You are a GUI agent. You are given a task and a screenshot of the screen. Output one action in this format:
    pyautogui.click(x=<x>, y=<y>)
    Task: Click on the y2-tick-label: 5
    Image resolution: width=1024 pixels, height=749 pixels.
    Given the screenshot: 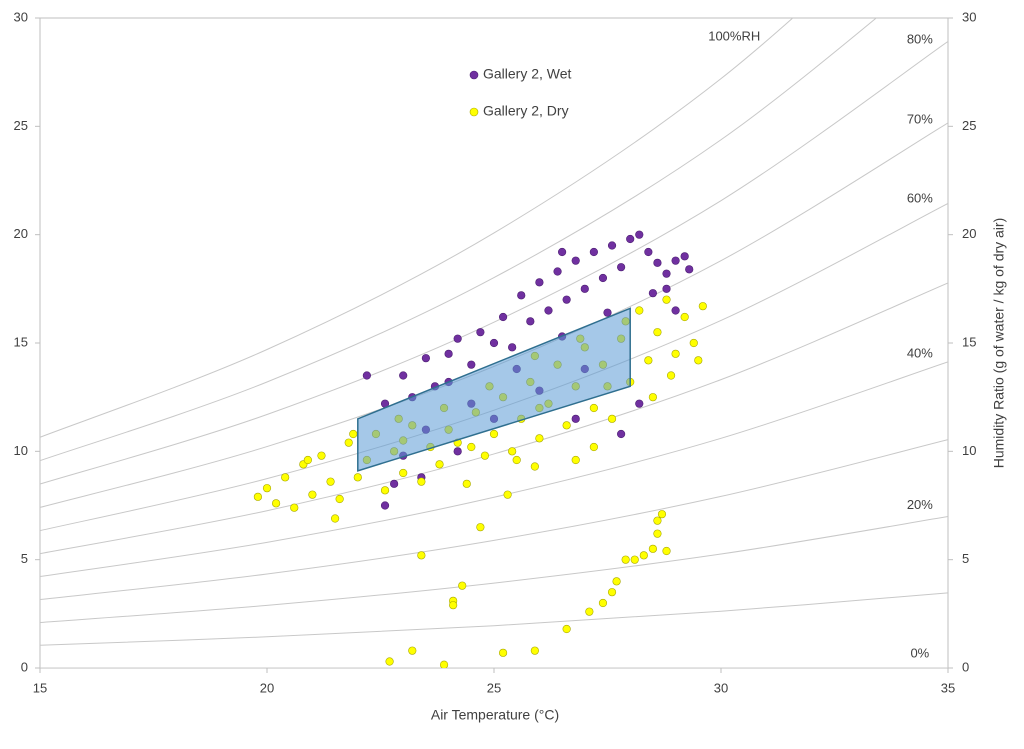 What is the action you would take?
    pyautogui.click(x=965, y=558)
    